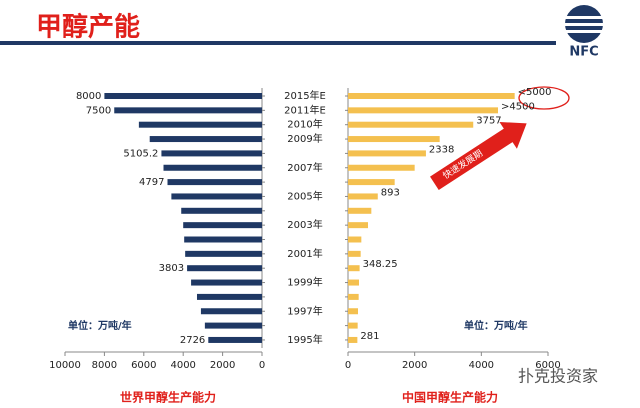 This screenshot has height=408, width=640. Describe the element at coordinates (369, 336) in the screenshot. I see `data-label: 281` at that location.